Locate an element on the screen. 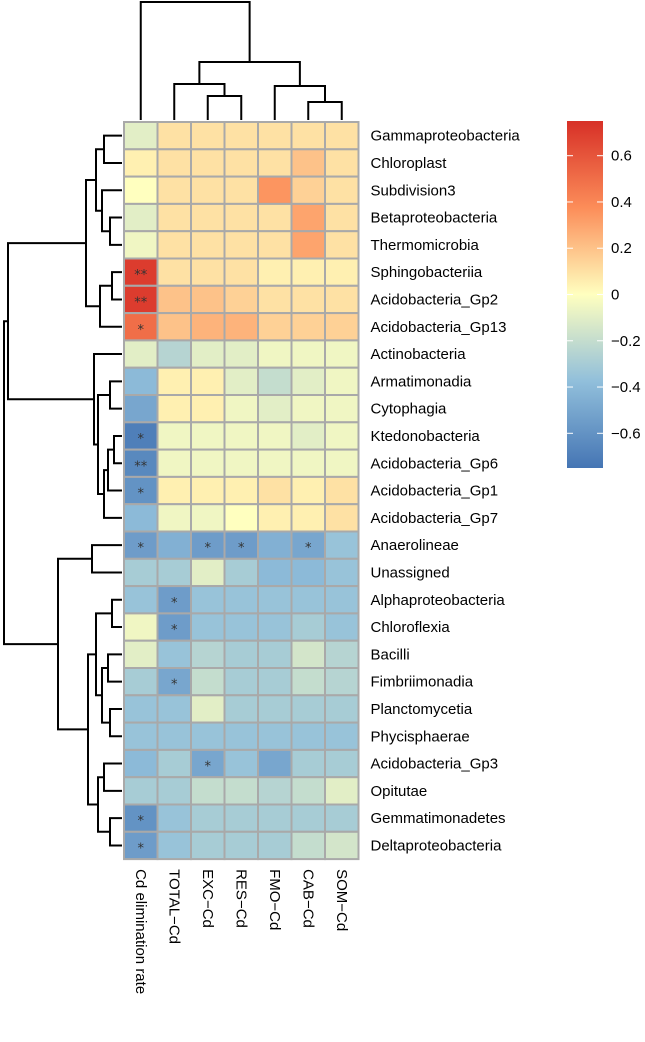 This screenshot has width=645, height=1042. row-label: Chloroflexia is located at coordinates (411, 627).